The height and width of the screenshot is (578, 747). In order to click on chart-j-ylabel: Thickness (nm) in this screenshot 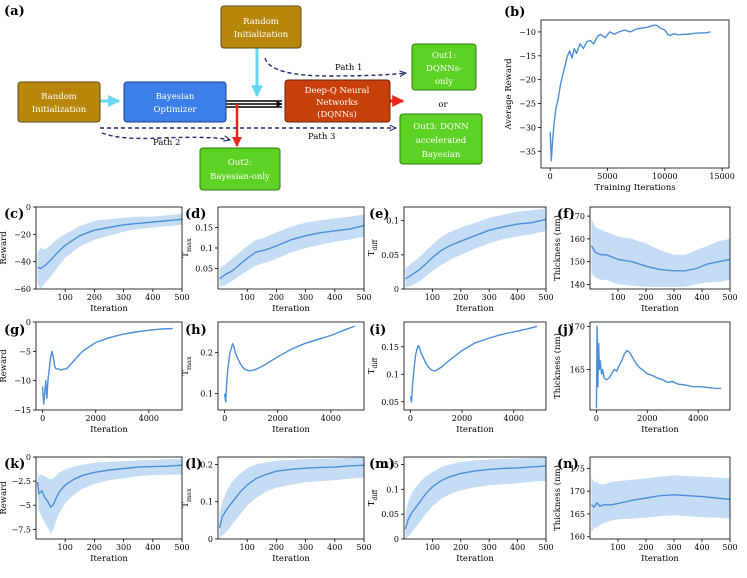, I will do `click(557, 366)`.